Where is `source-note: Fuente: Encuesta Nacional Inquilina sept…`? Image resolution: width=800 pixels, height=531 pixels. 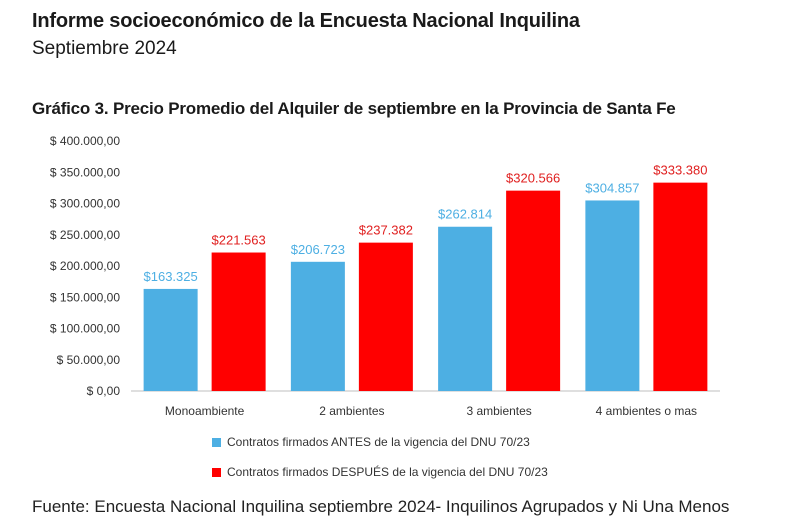 source-note: Fuente: Encuesta Nacional Inquilina sept… is located at coordinates (381, 506).